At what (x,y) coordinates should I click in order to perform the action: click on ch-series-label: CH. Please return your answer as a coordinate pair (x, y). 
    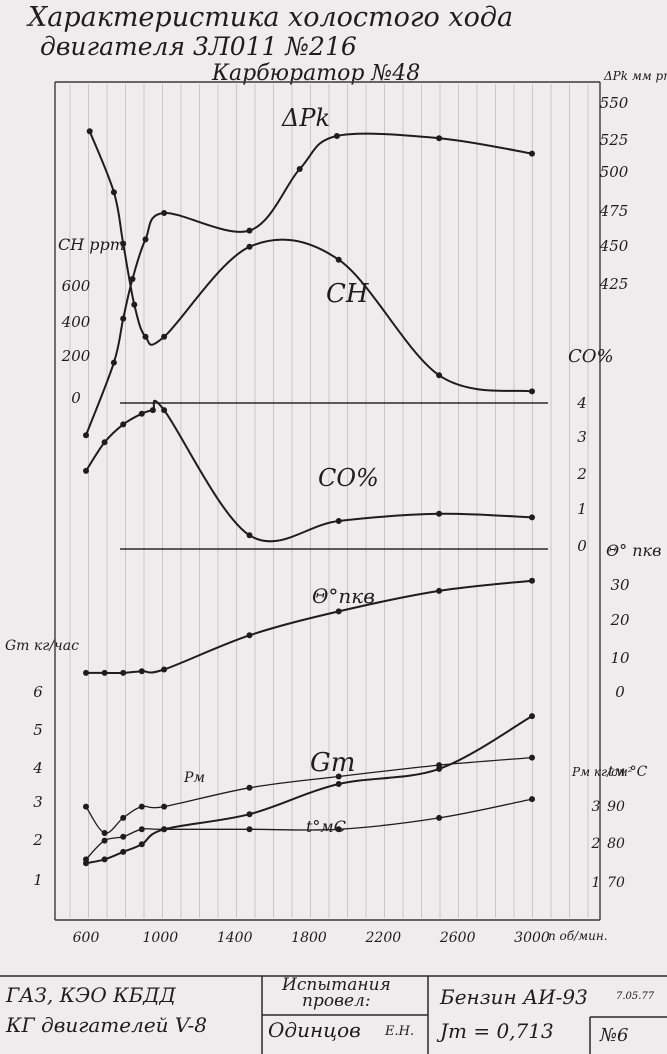
    Looking at the image, I should click on (348, 294).